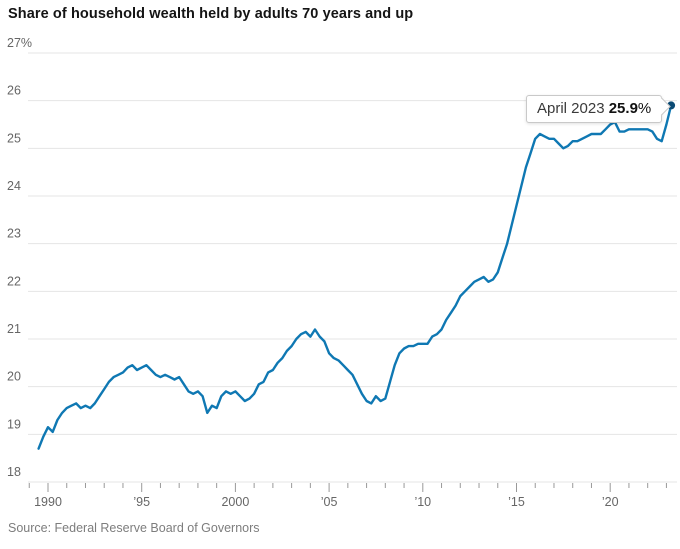  What do you see at coordinates (644, 108) in the screenshot?
I see `tooltip-value-suffix: %` at bounding box center [644, 108].